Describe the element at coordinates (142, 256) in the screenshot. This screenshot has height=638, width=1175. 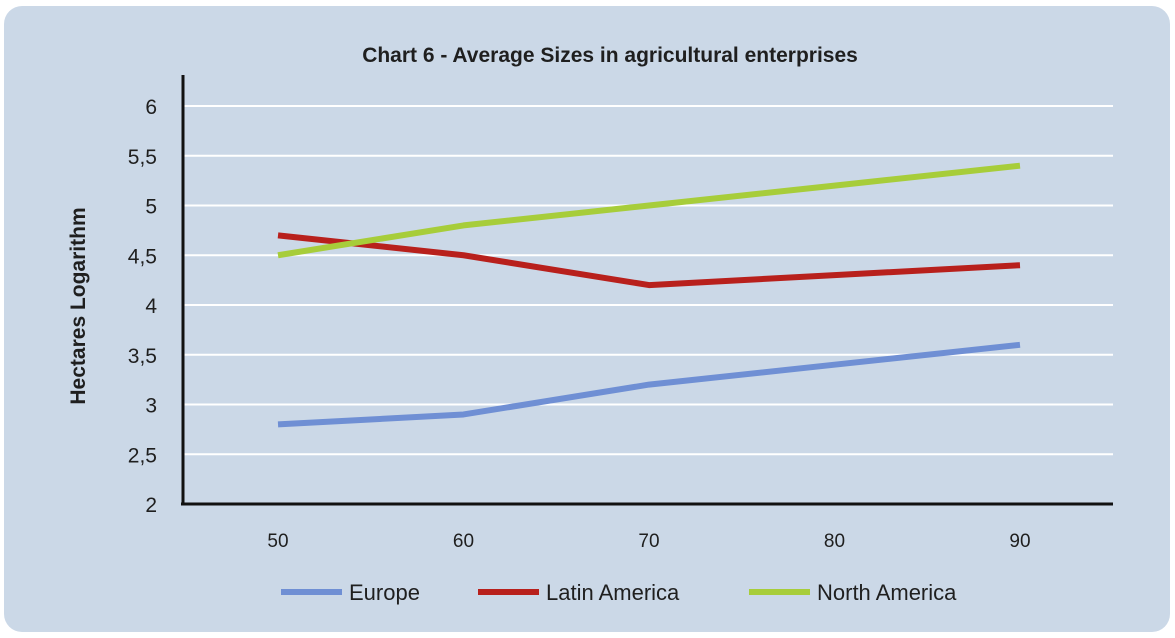
I see `y-tick-label: 4,5` at that location.